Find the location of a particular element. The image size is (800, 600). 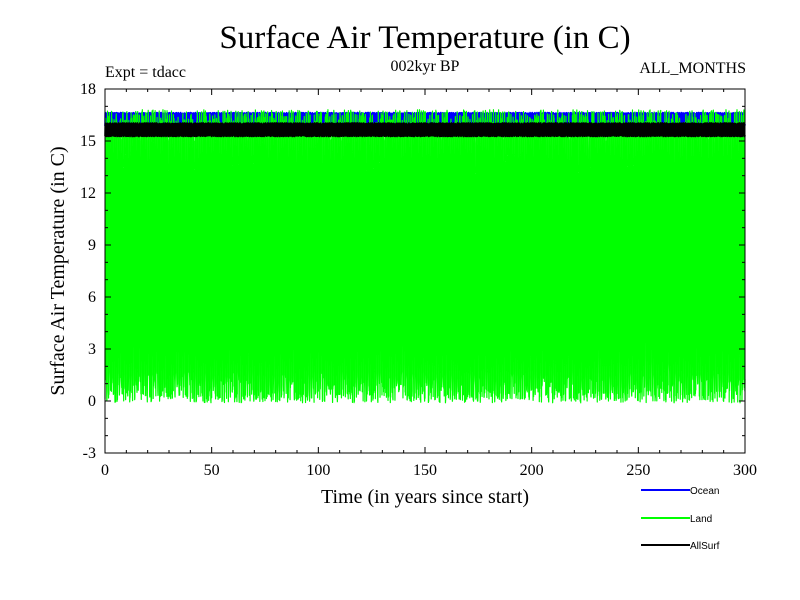

y-tick-label: 3 is located at coordinates (92, 349).